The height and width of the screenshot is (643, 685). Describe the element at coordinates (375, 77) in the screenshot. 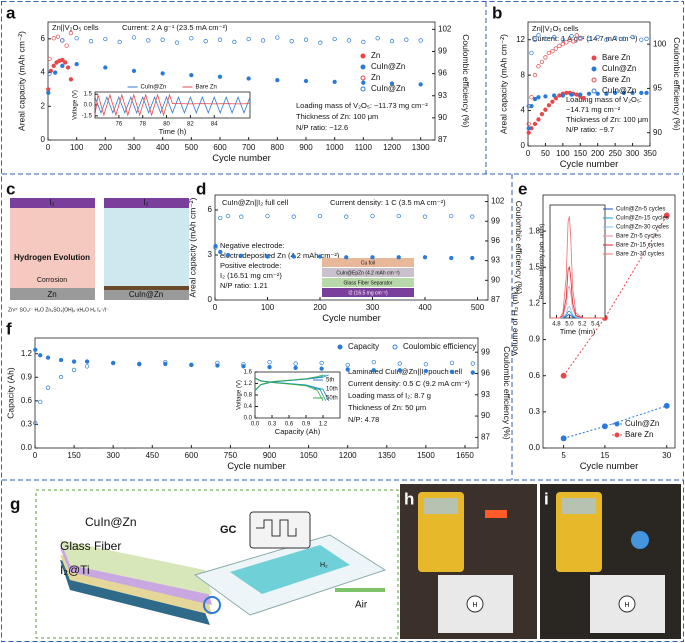

I see `legend-label: Zn` at that location.